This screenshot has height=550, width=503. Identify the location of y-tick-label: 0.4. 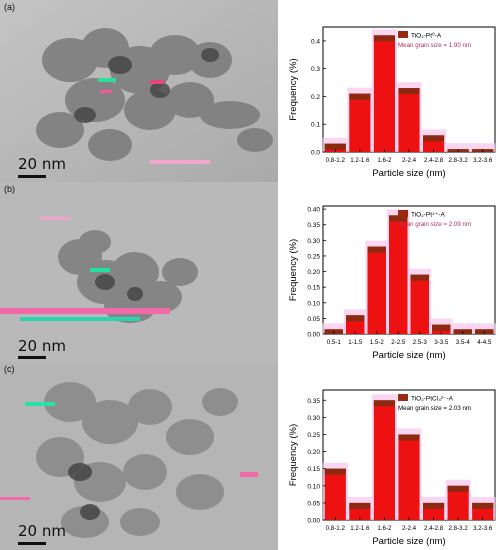
(315, 41).